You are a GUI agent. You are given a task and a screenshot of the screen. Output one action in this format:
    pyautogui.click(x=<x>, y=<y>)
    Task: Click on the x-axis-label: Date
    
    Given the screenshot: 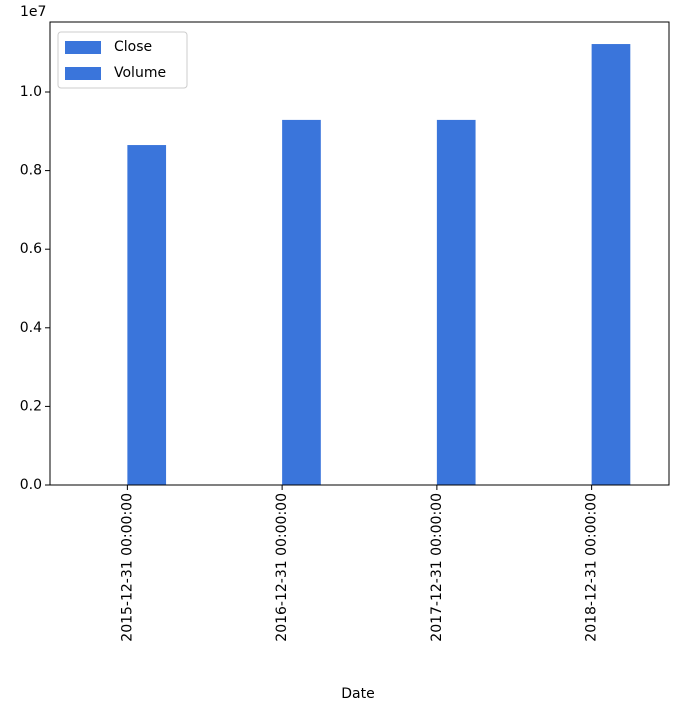 What is the action you would take?
    pyautogui.click(x=357, y=694)
    